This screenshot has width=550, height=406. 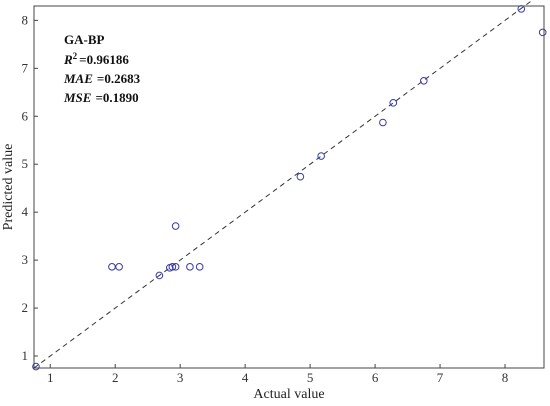 I want to click on x-tick-label: 4, so click(x=245, y=377).